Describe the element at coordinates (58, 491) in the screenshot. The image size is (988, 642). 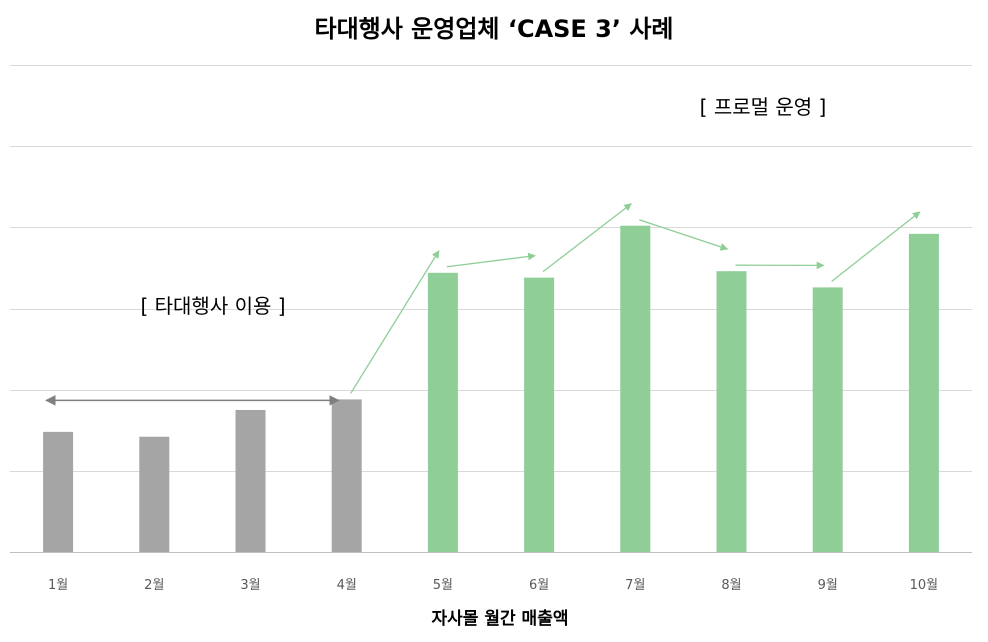
I see `bar-1월` at that location.